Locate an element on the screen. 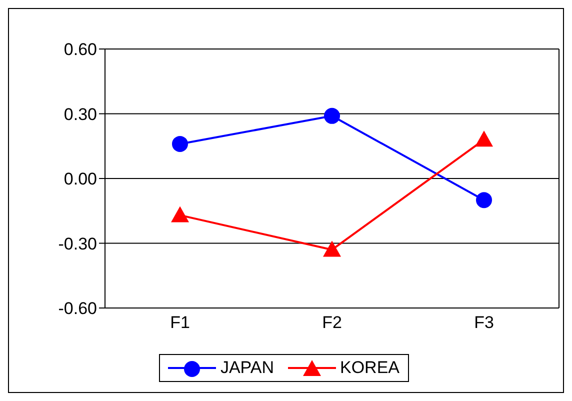 This screenshot has height=401, width=572. legend-label: JAPAN is located at coordinates (246, 368).